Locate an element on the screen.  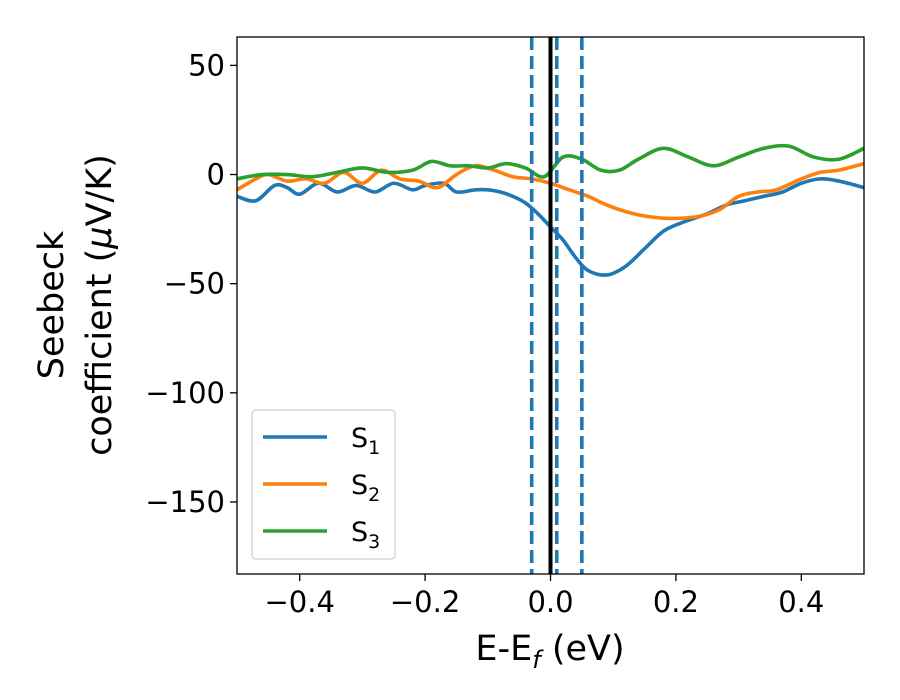
legend-label-s2: S2 is located at coordinates (365, 488).